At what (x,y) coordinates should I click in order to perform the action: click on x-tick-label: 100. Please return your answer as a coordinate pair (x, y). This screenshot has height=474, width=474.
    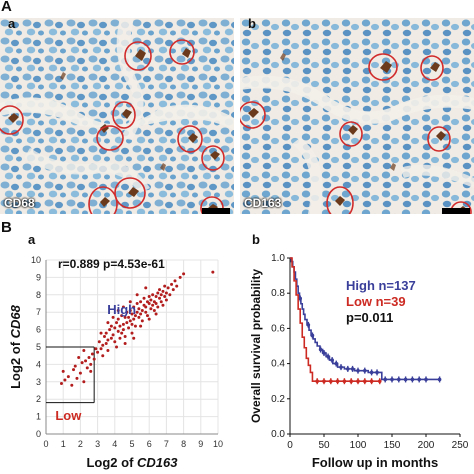
    Looking at the image, I should click on (358, 445).